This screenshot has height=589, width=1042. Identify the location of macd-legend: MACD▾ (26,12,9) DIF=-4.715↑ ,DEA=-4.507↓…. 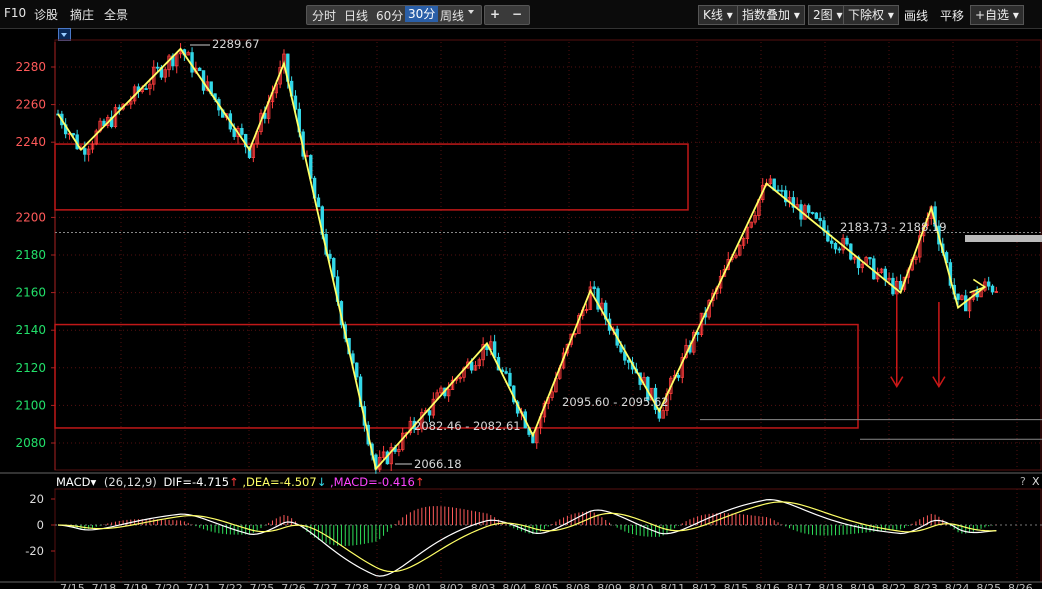
(240, 482).